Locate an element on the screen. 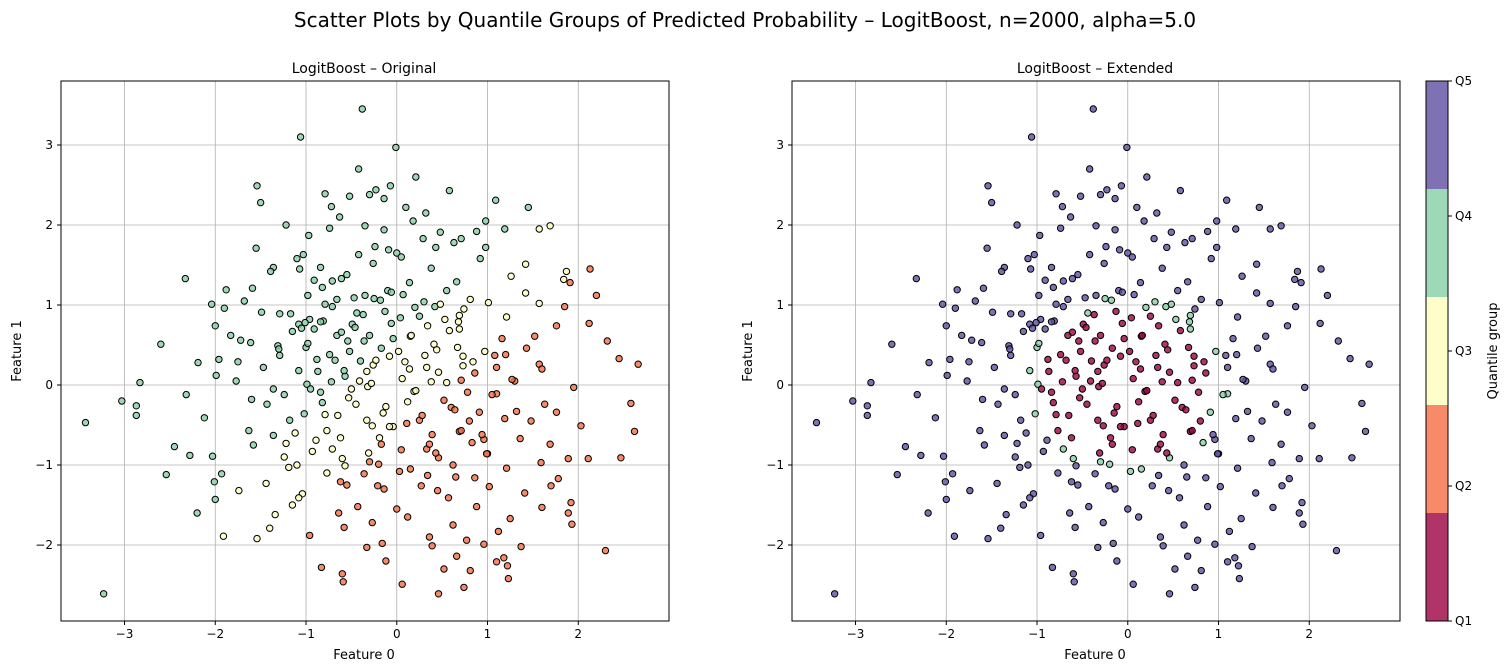 This screenshot has width=1512, height=672. y-axis-label-original: Feature 1 is located at coordinates (17, 351).